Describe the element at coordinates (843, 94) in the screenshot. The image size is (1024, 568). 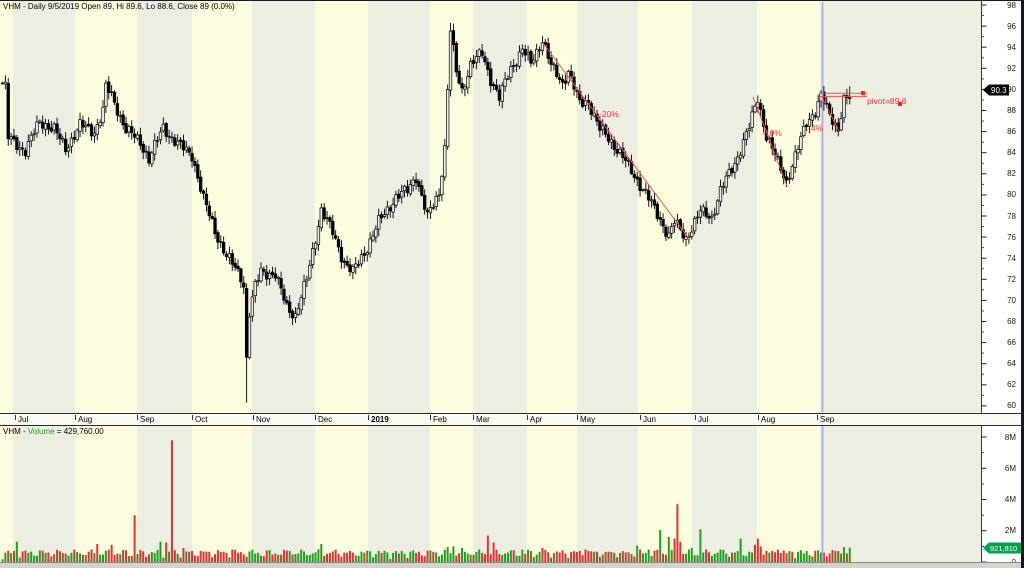
I see `pivot-line-annotation` at that location.